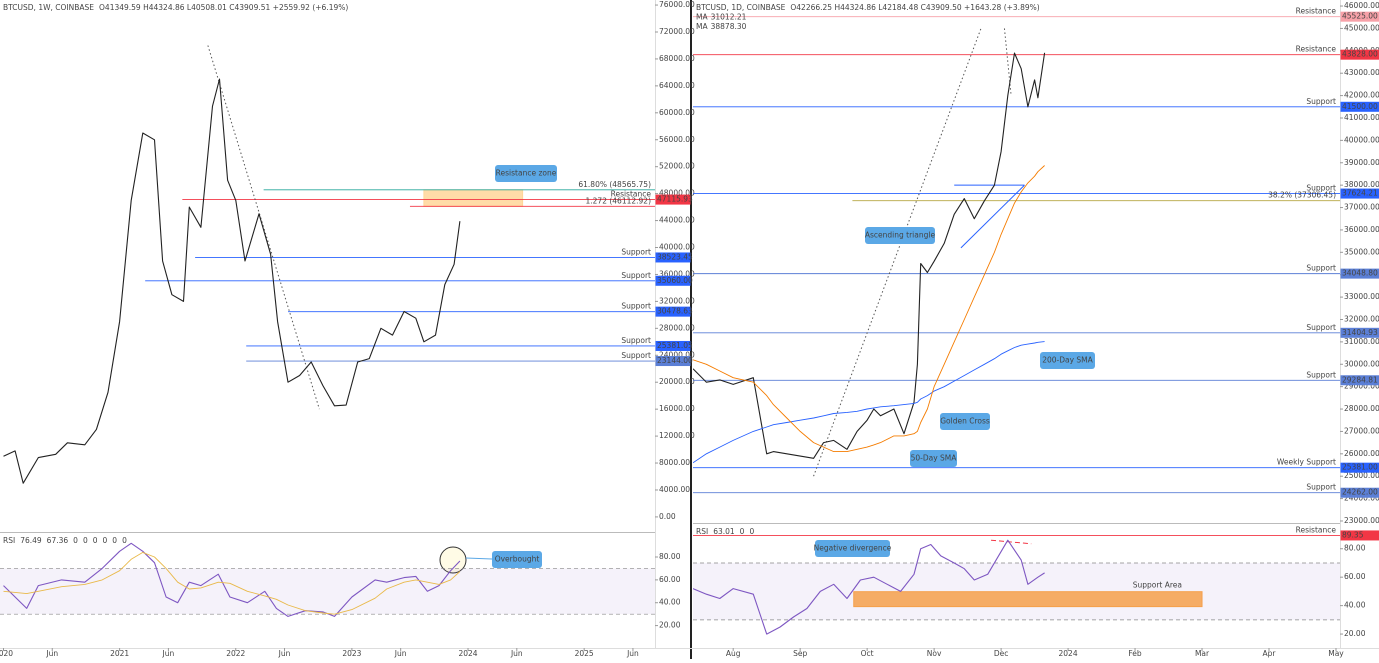  Describe the element at coordinates (1361, 520) in the screenshot. I see `y-tick-label: 23000.00` at that location.